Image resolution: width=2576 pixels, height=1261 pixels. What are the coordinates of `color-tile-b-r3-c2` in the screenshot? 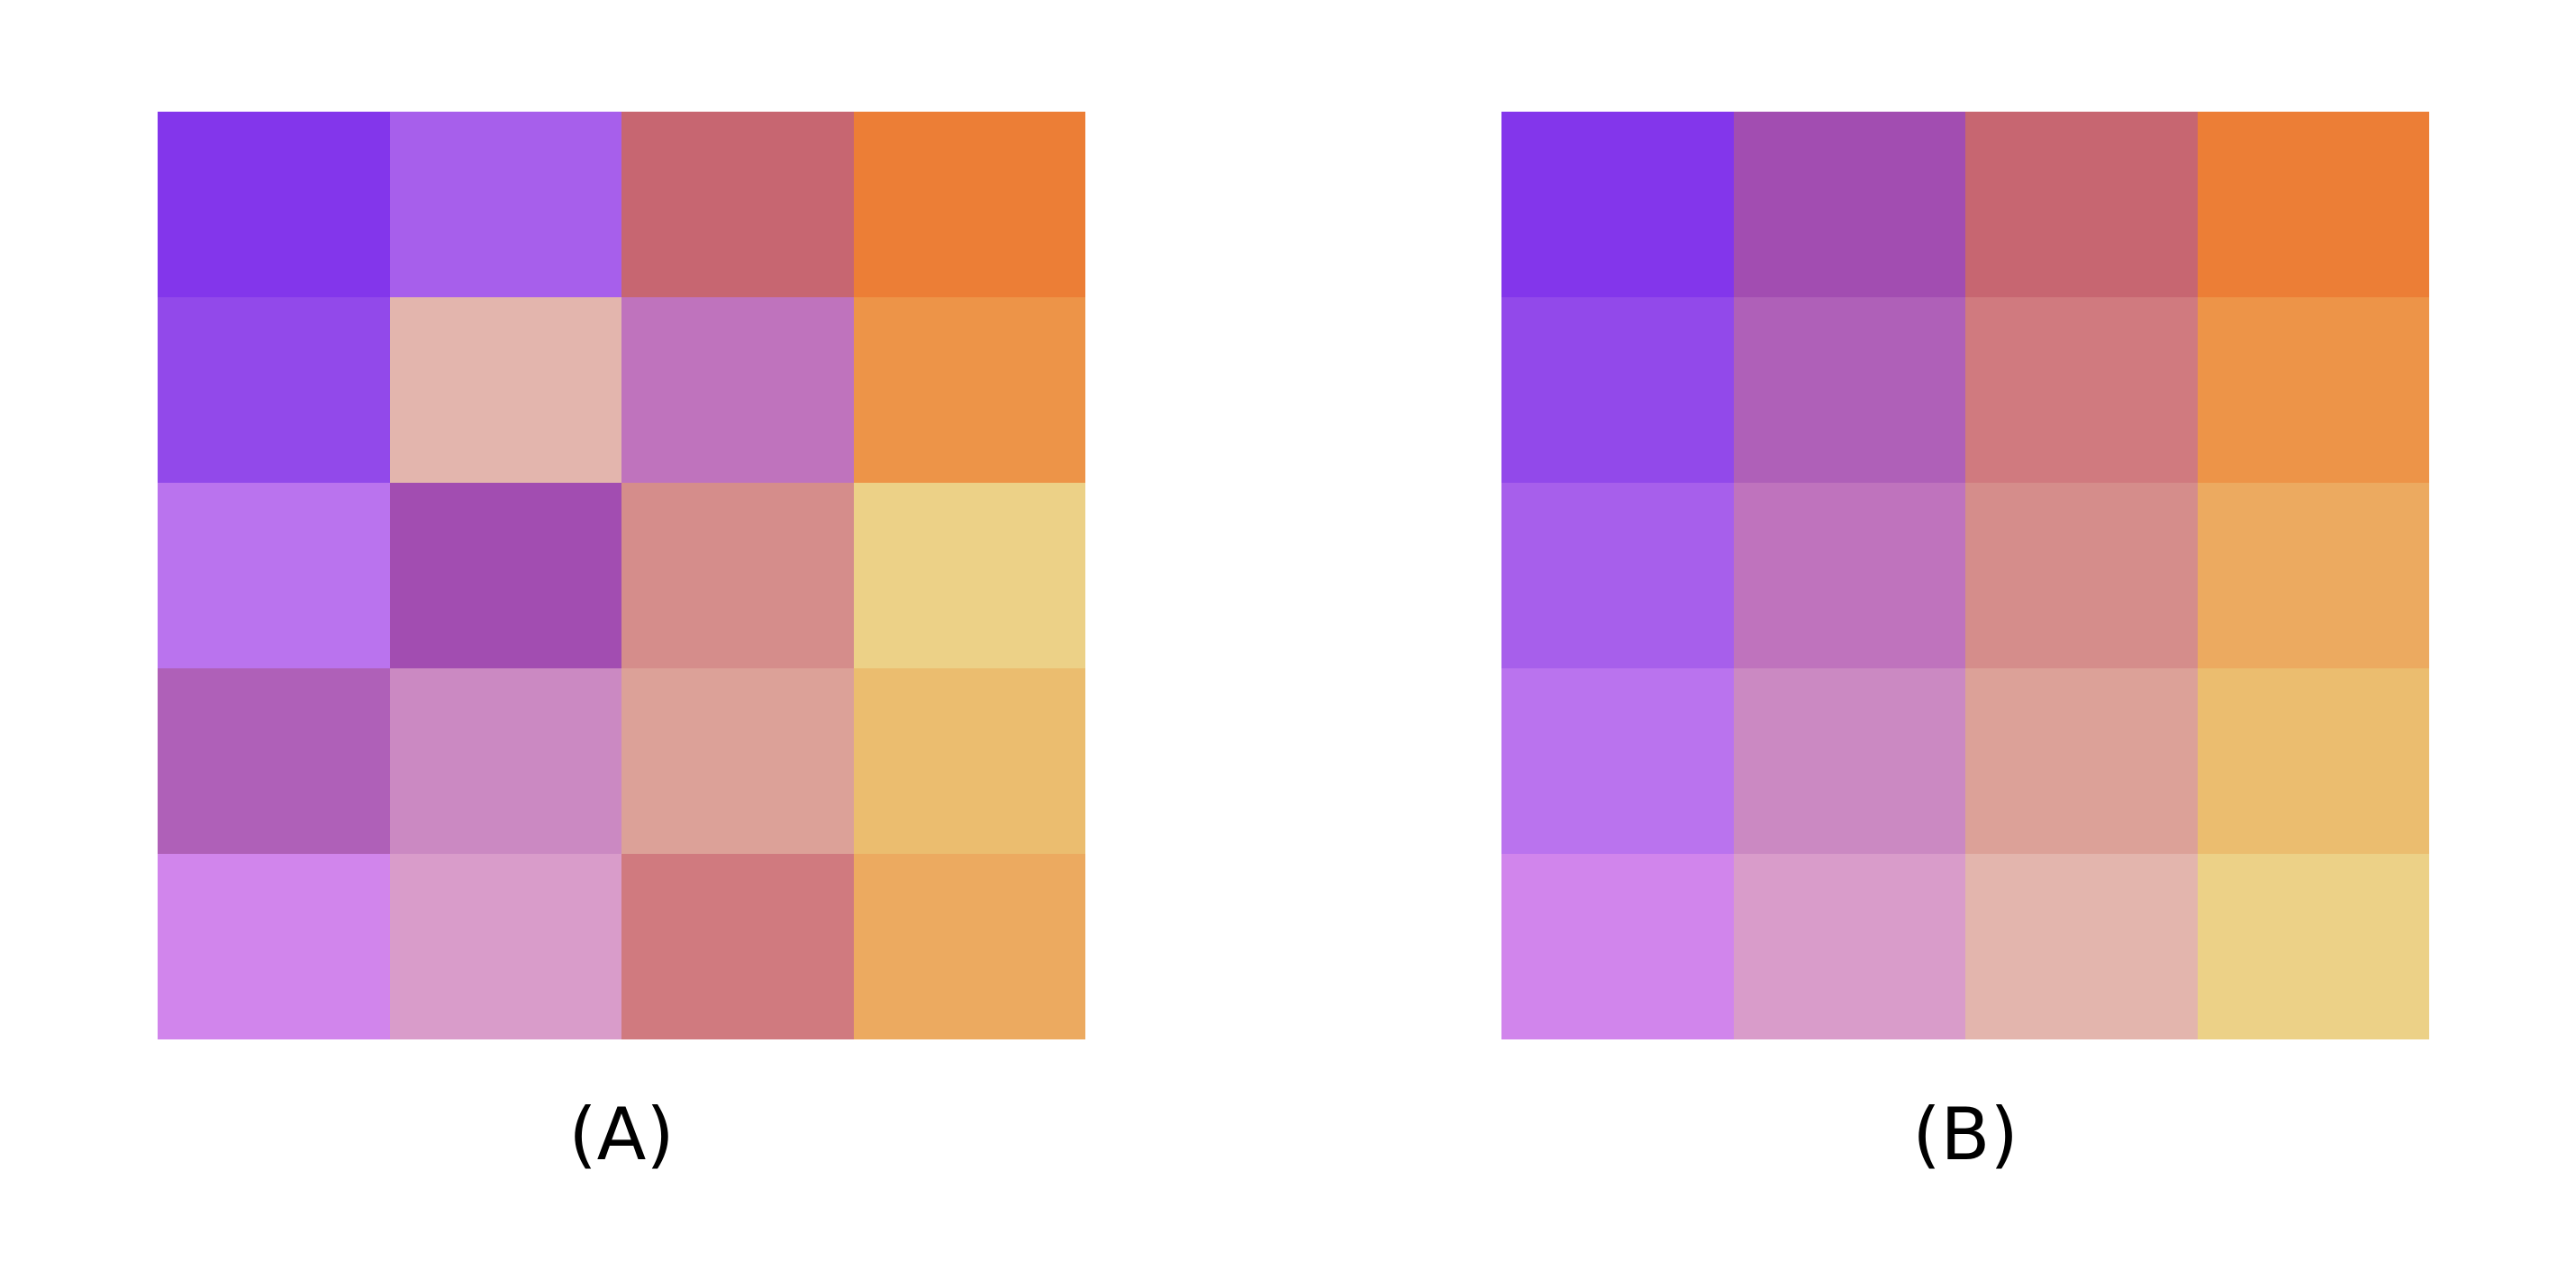 It's located at (1849, 575).